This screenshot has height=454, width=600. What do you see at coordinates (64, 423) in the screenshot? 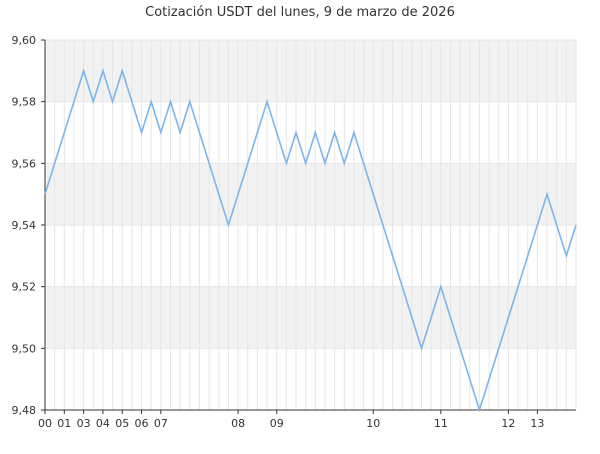
I see `x-tick-label: 01` at bounding box center [64, 423].